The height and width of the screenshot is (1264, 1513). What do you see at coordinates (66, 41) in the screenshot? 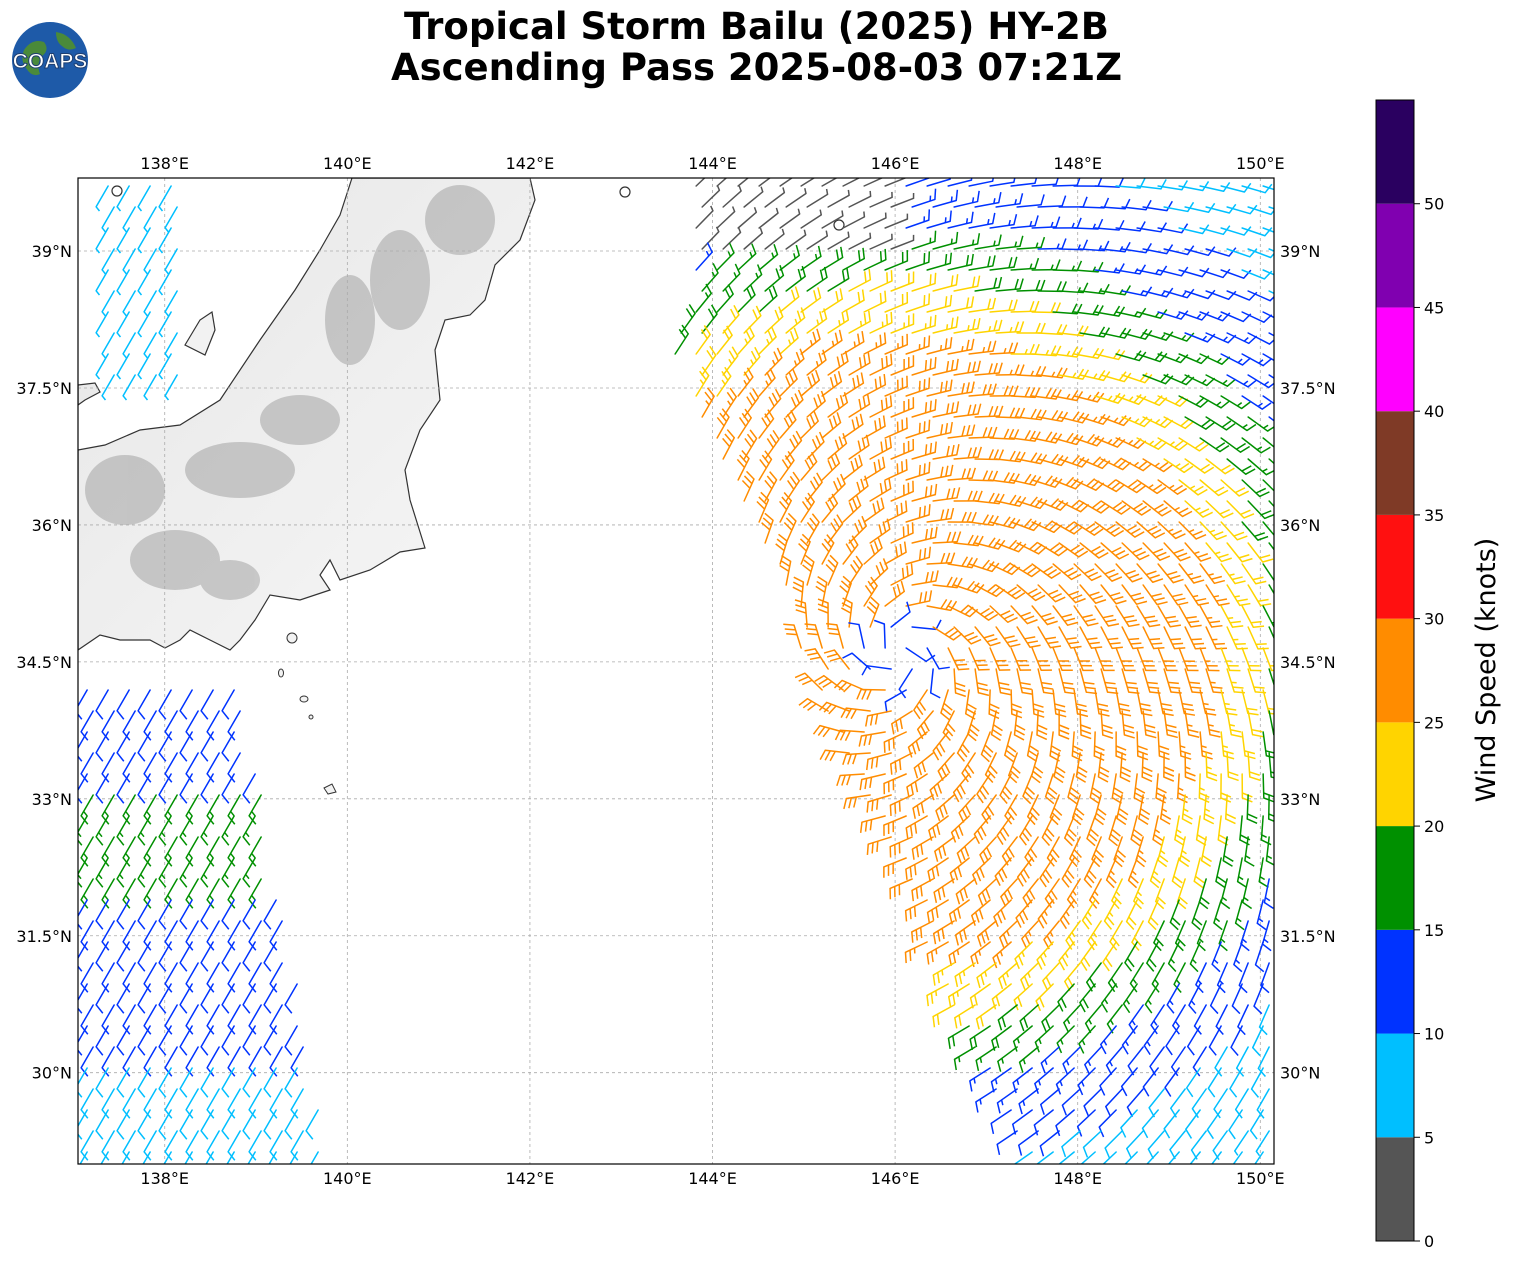
I see `globe-land-shape` at bounding box center [66, 41].